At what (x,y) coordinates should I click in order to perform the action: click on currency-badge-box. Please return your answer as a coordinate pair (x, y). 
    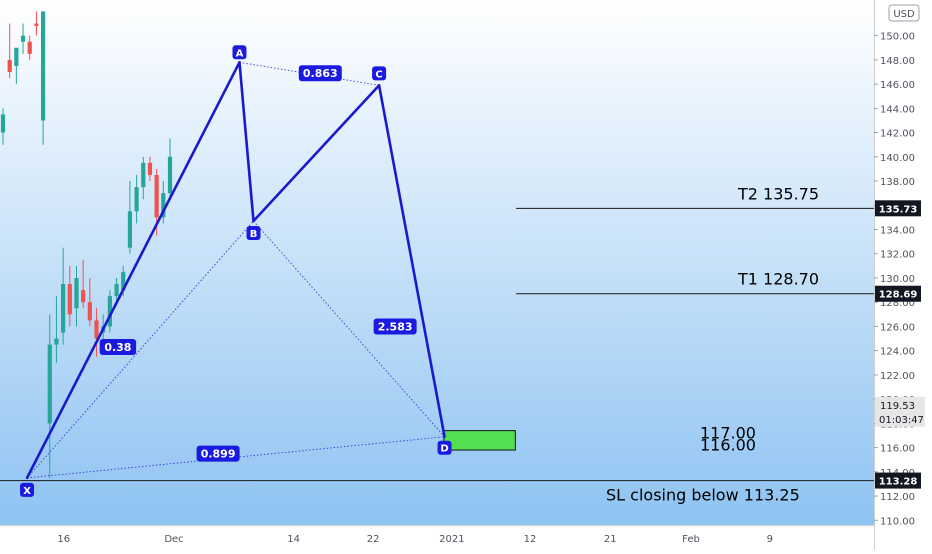
    Looking at the image, I should click on (904, 13).